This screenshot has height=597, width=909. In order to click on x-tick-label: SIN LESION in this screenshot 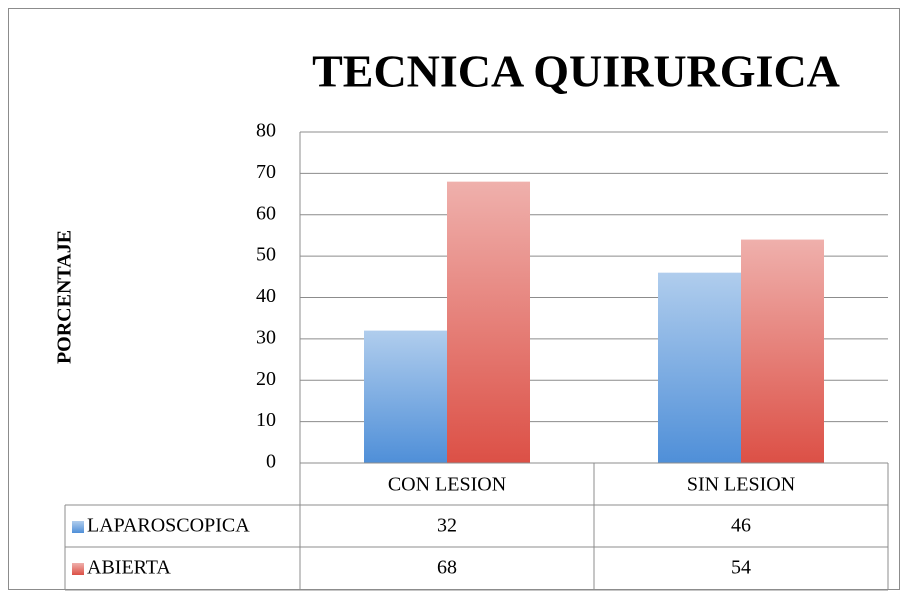, I will do `click(741, 485)`.